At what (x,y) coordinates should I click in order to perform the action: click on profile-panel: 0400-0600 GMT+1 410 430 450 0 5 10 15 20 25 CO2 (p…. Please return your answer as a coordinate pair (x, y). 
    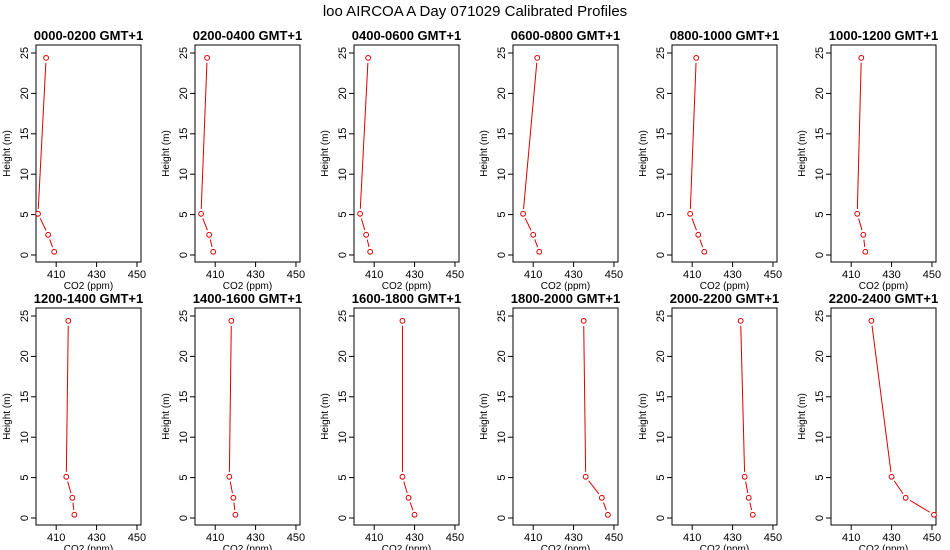
    Looking at the image, I should click on (392, 160).